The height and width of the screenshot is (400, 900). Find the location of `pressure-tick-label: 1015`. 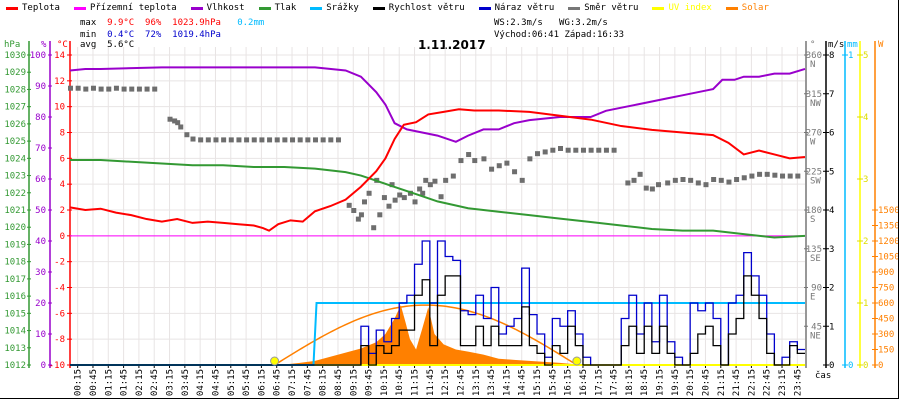

pressure-tick-label: 1015 is located at coordinates (15, 314).